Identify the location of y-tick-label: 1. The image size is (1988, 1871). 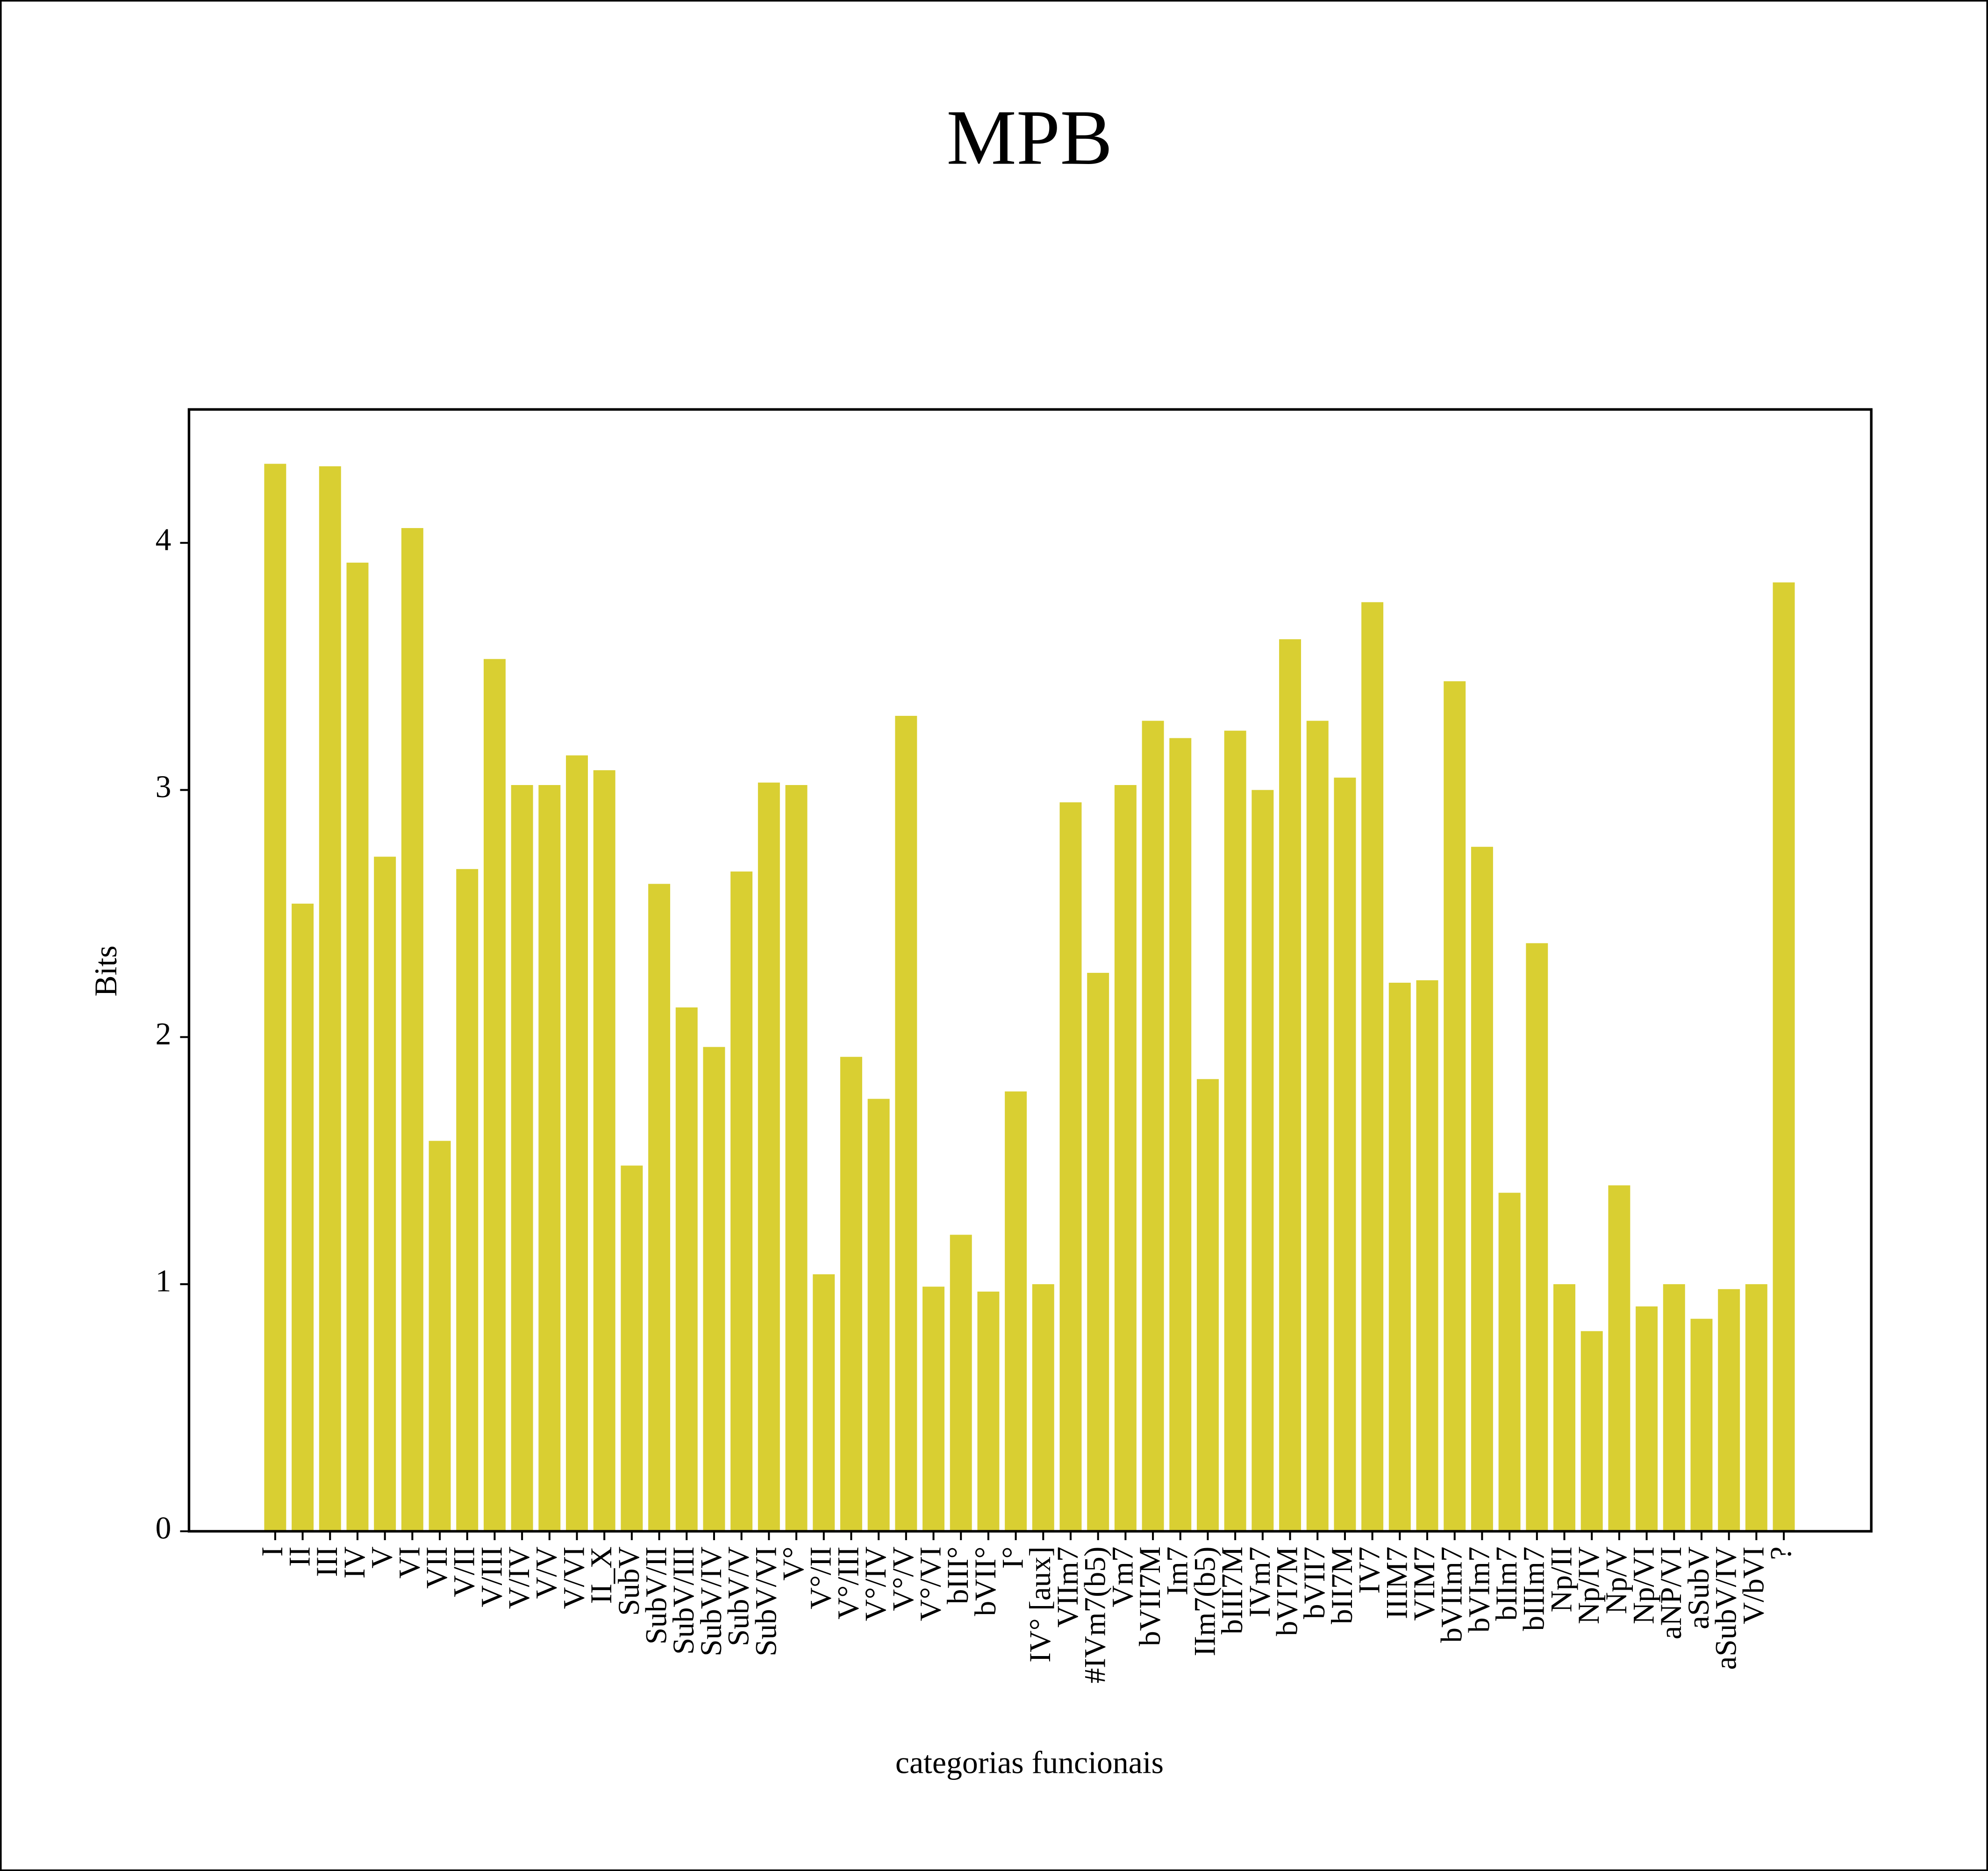
(164, 1281).